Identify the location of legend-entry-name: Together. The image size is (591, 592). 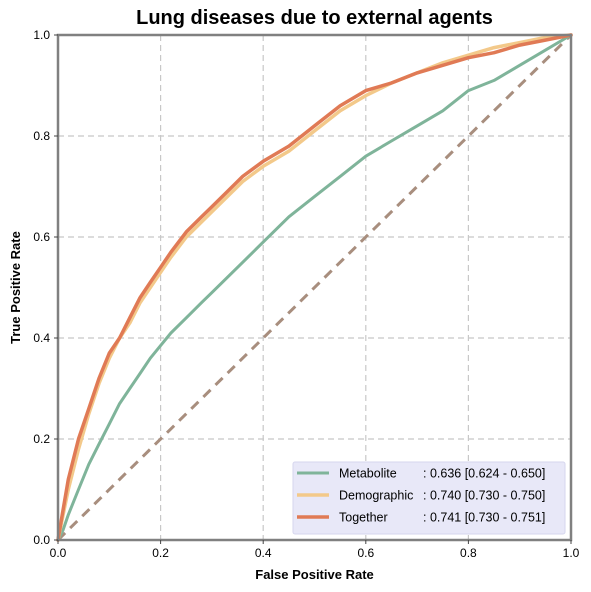
(363, 518).